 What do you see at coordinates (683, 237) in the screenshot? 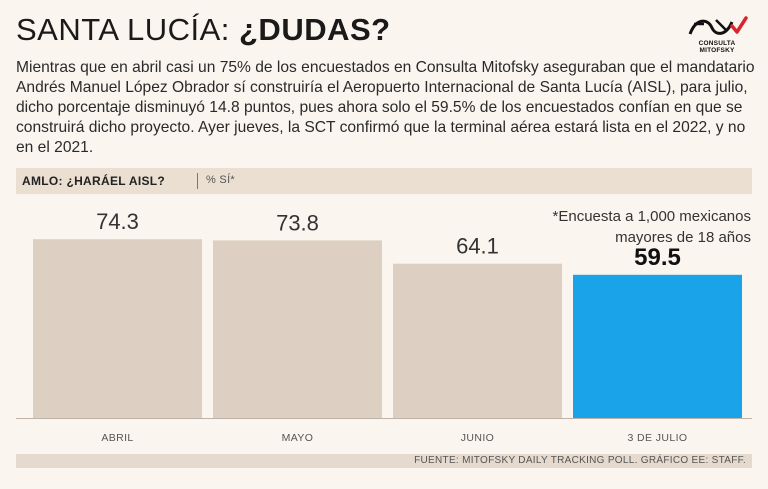
I see `survey-note-line2: mayores de 18 años` at bounding box center [683, 237].